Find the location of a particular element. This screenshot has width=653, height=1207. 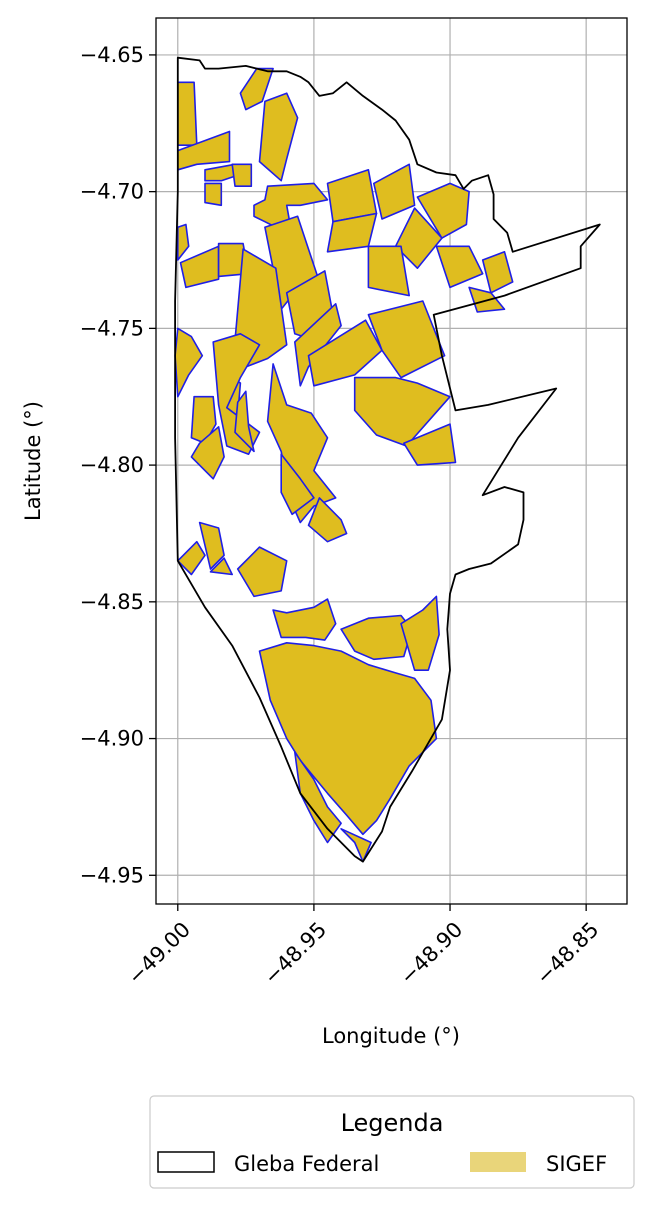

legend-title: Legenda is located at coordinates (392, 1123).